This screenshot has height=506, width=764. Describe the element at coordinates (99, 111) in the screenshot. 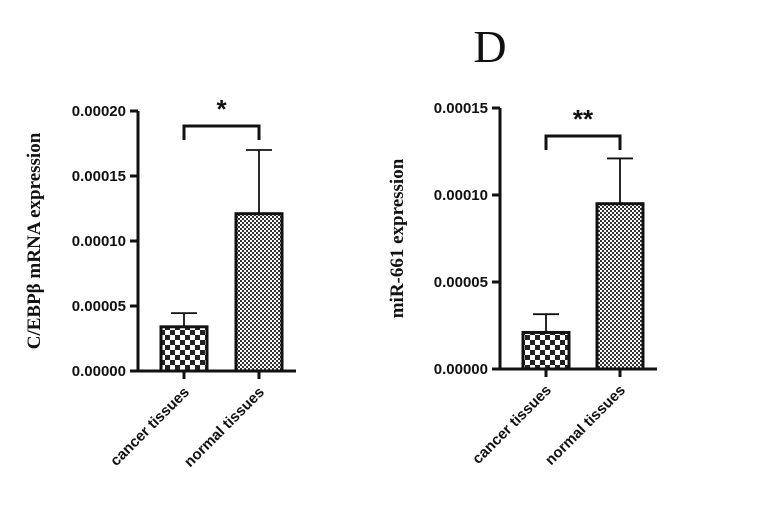

I see `y-tick-label: 0.00020` at that location.